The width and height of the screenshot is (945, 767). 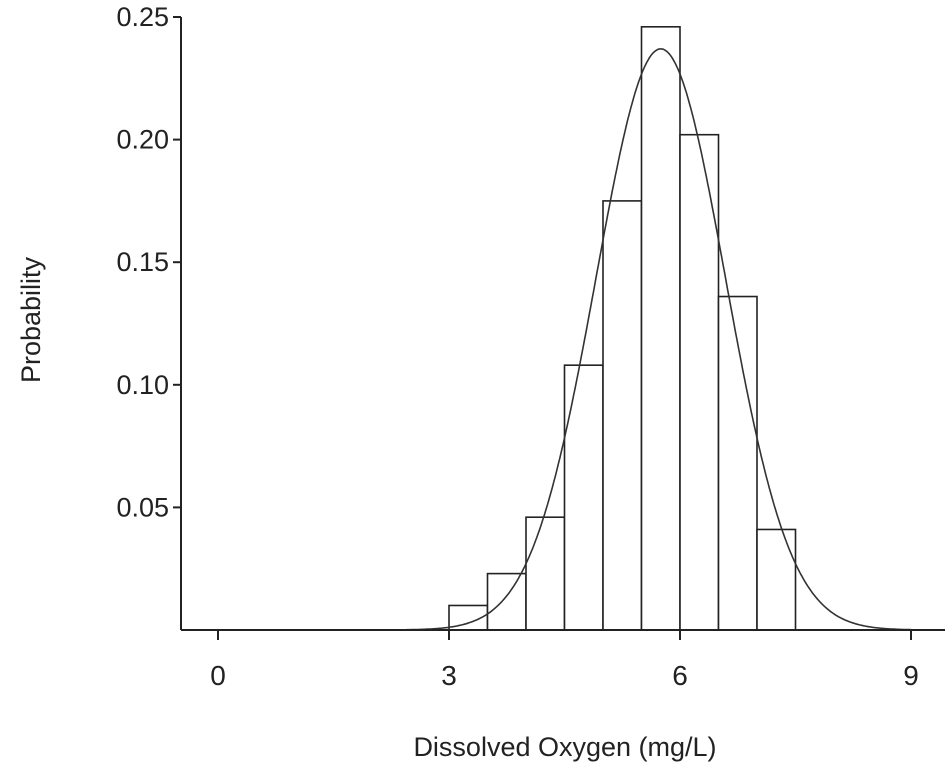 What do you see at coordinates (142, 262) in the screenshot?
I see `y-tick-label-3: 0.15` at bounding box center [142, 262].